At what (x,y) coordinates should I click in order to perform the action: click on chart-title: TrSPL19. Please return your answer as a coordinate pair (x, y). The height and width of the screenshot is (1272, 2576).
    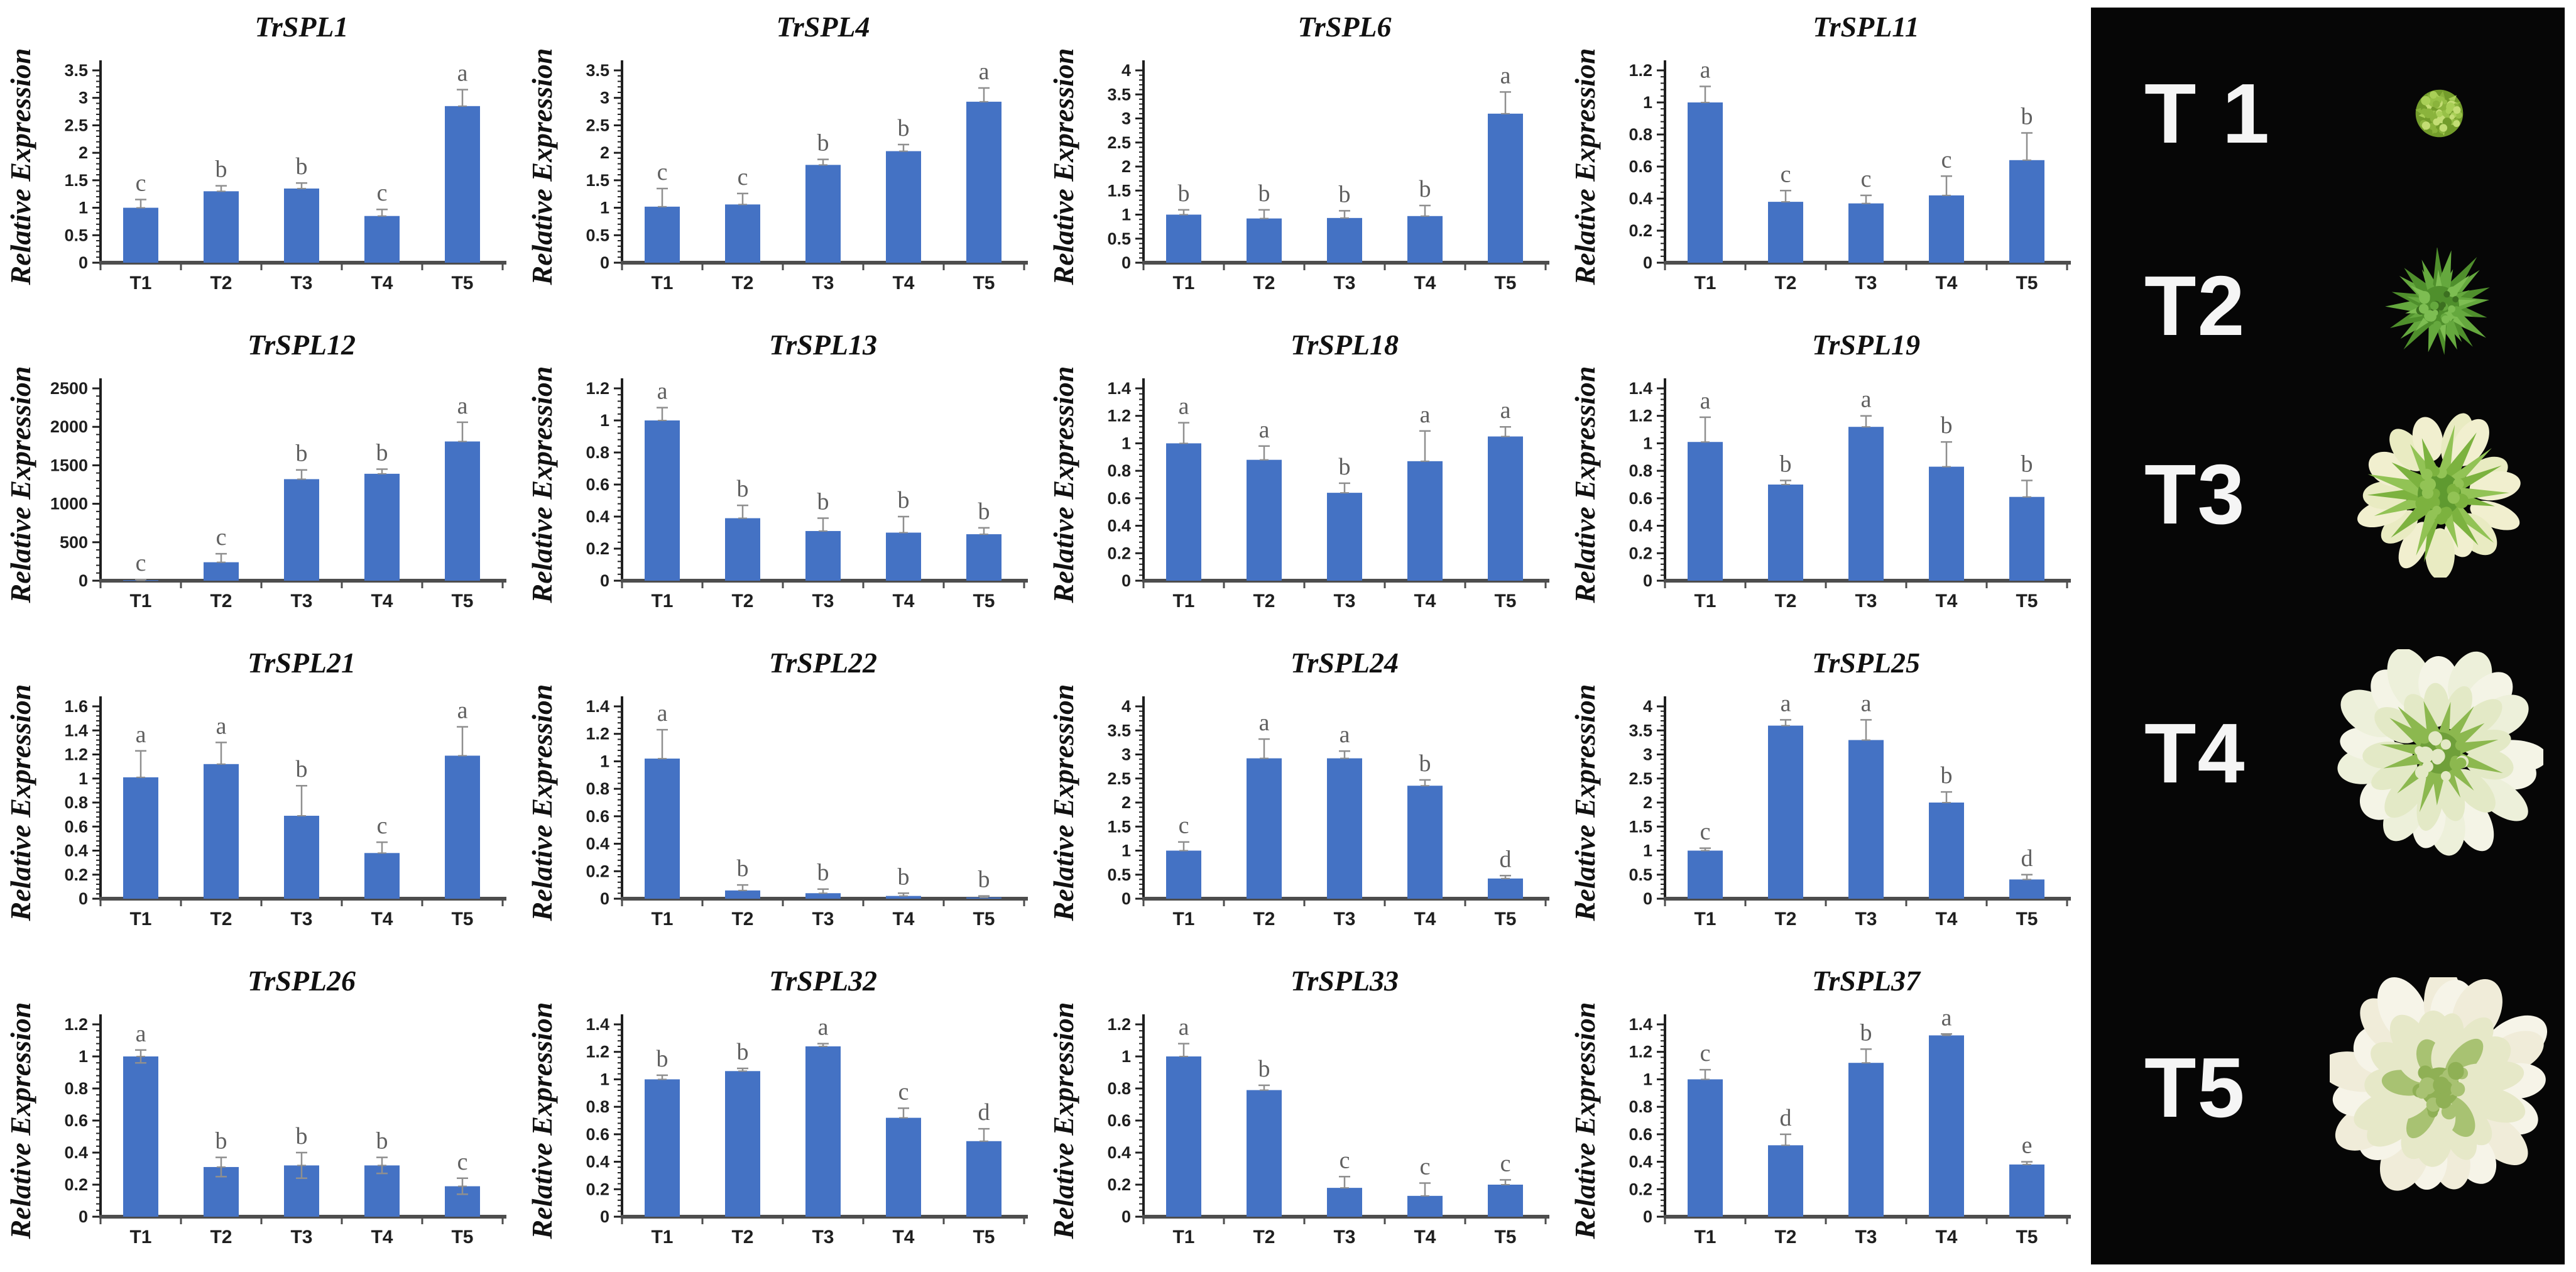
    Looking at the image, I should click on (1866, 345).